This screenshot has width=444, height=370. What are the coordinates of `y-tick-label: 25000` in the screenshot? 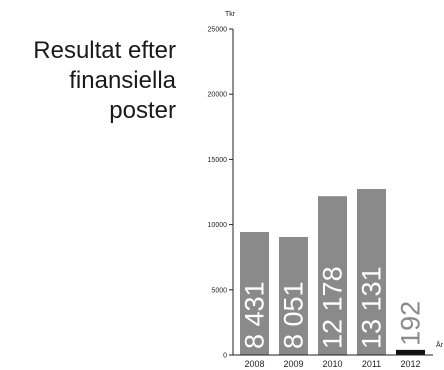 It's located at (218, 30).